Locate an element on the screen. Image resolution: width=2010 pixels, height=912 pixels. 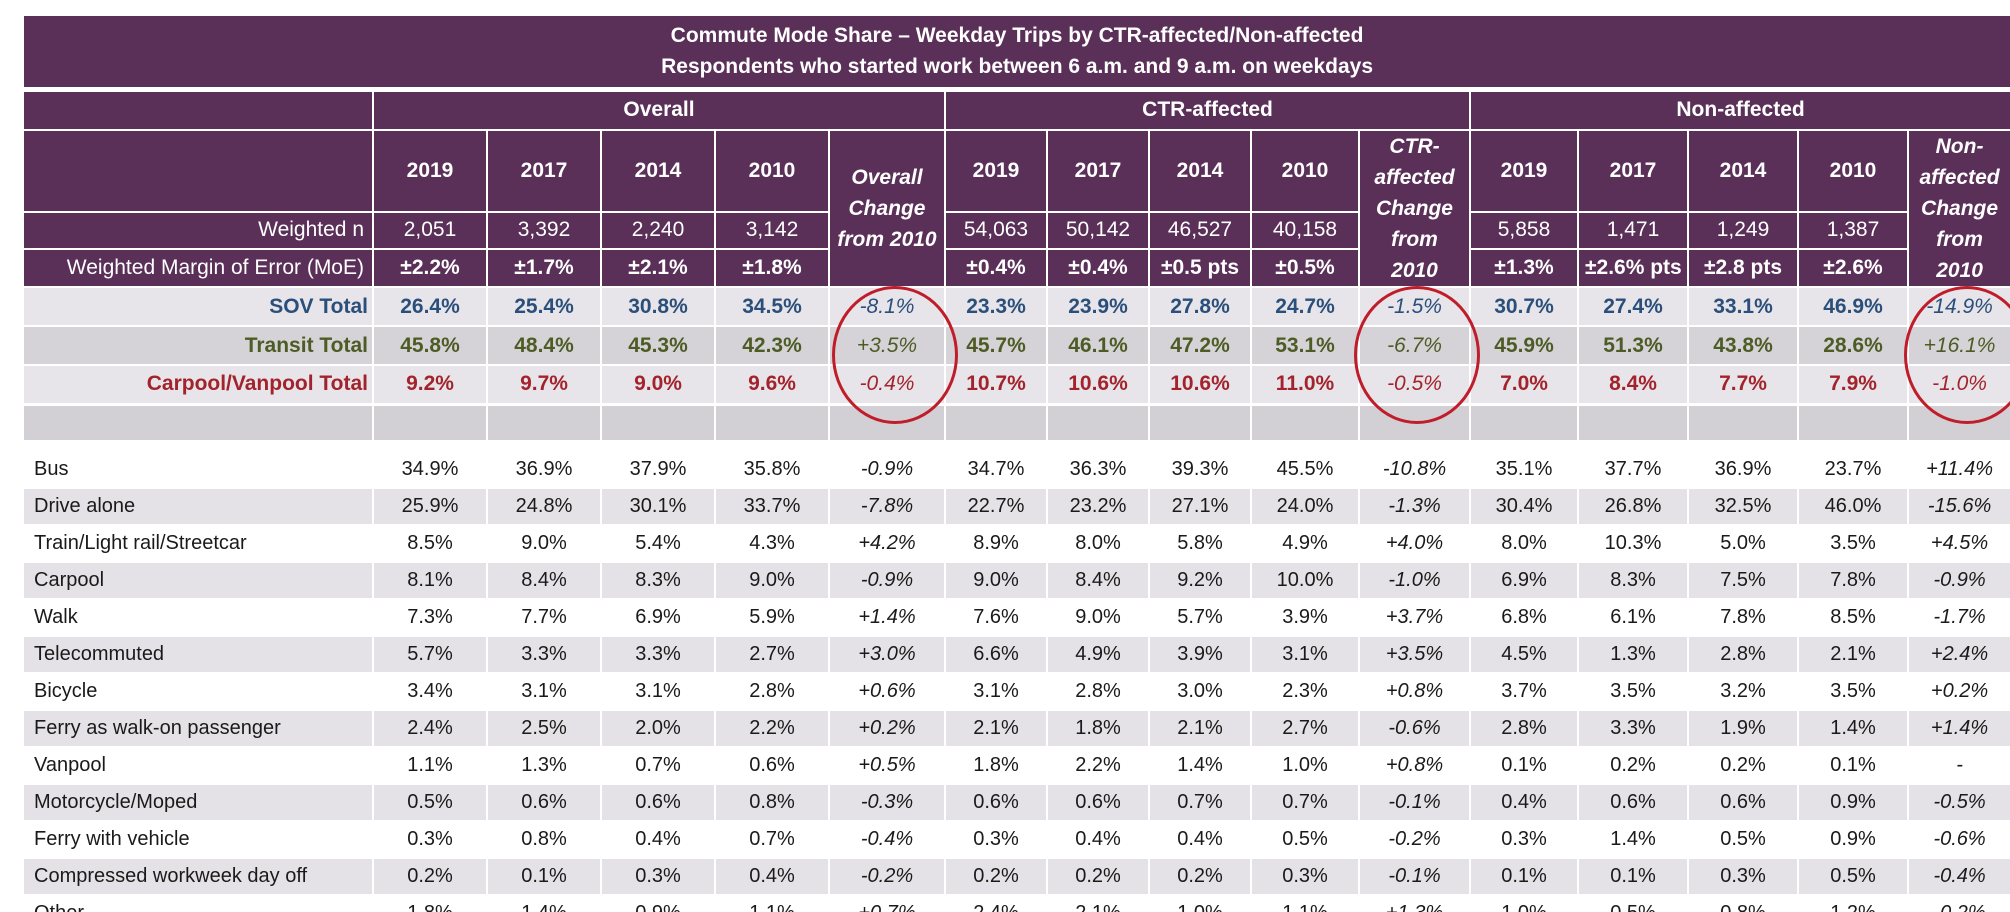
weighted-n-value: 3,392 is located at coordinates (544, 230).